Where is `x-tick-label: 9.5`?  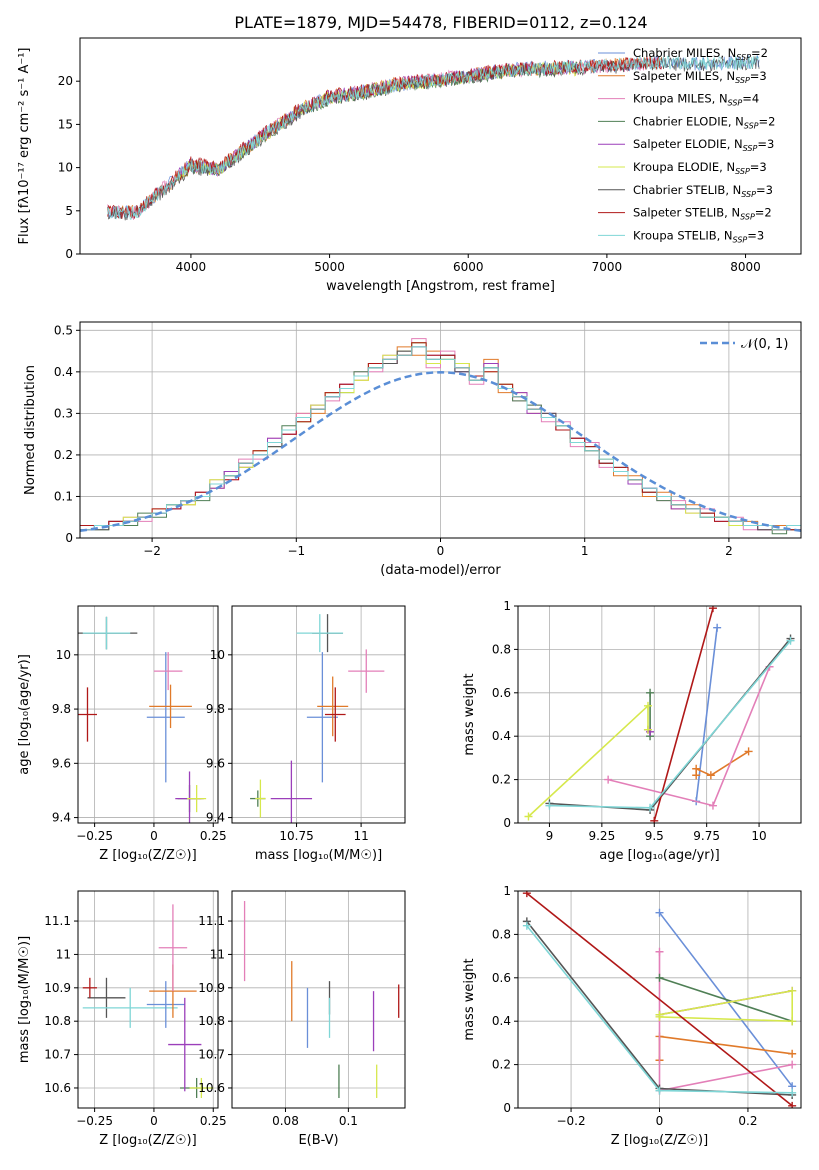
x-tick-label: 9.5 is located at coordinates (654, 836).